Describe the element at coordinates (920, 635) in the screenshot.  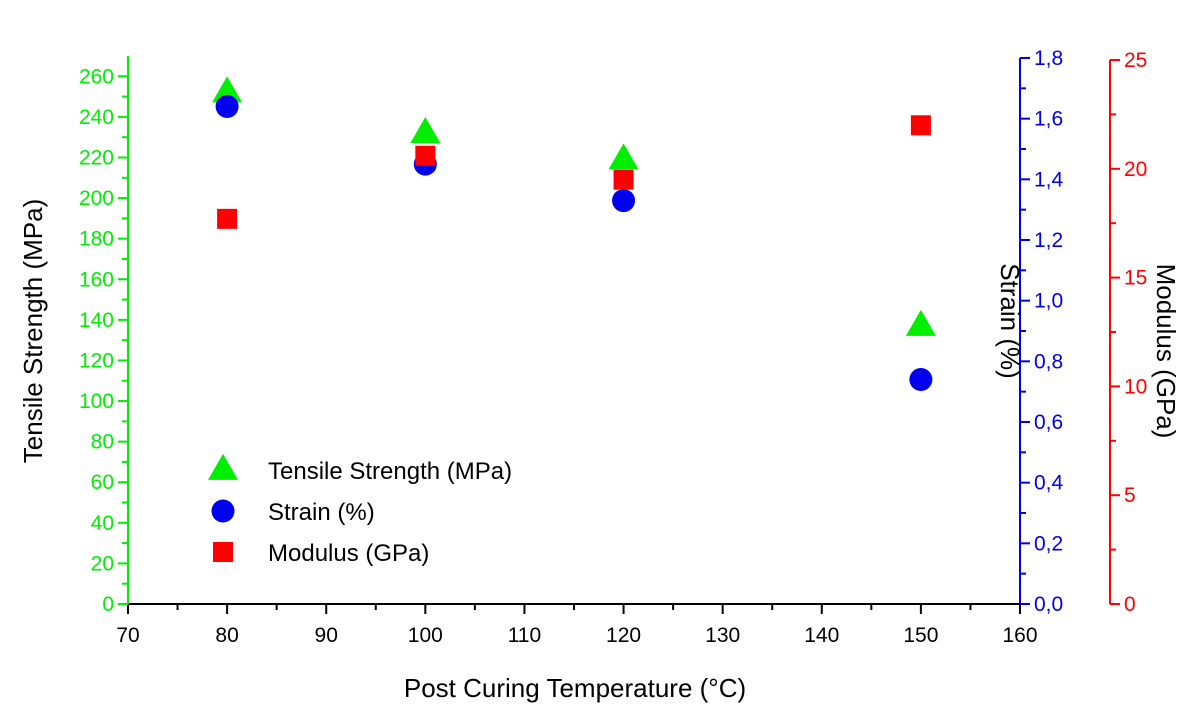
I see `x-tick-label: 150` at that location.